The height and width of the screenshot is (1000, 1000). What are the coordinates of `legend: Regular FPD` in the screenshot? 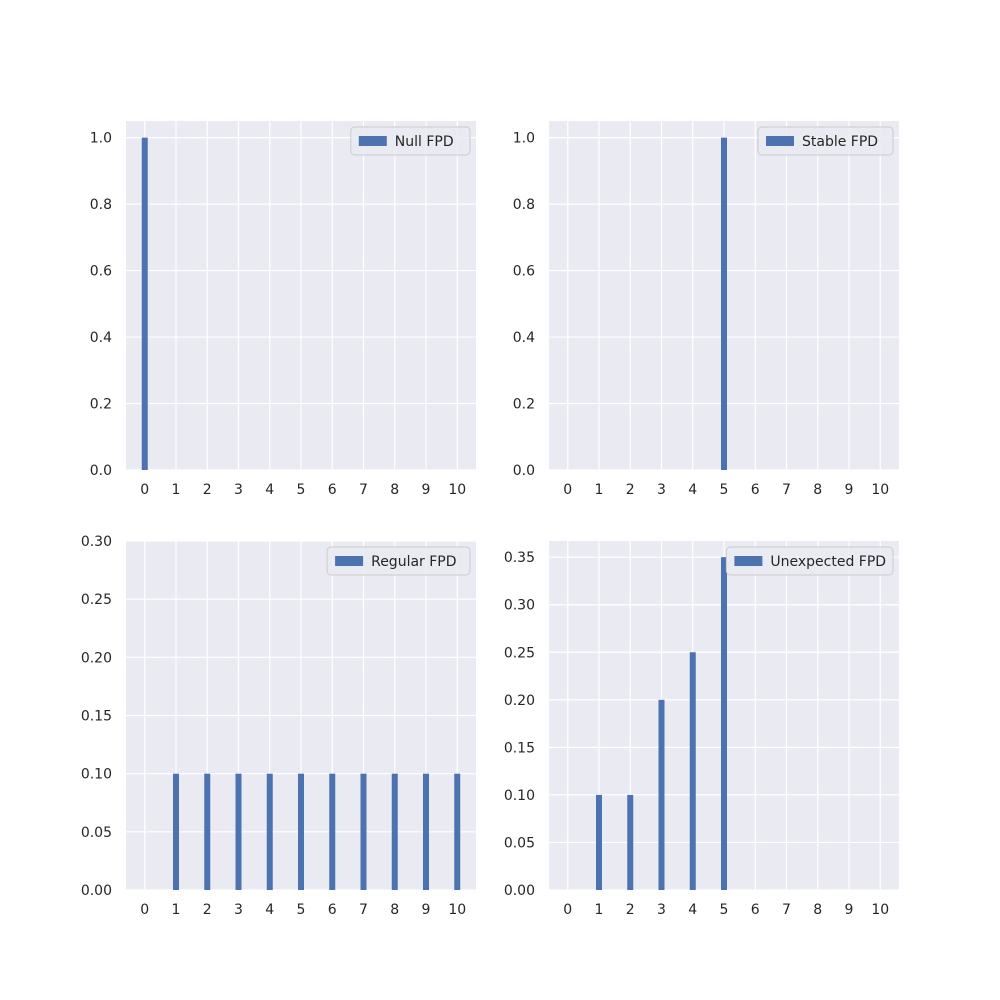 It's located at (398, 561).